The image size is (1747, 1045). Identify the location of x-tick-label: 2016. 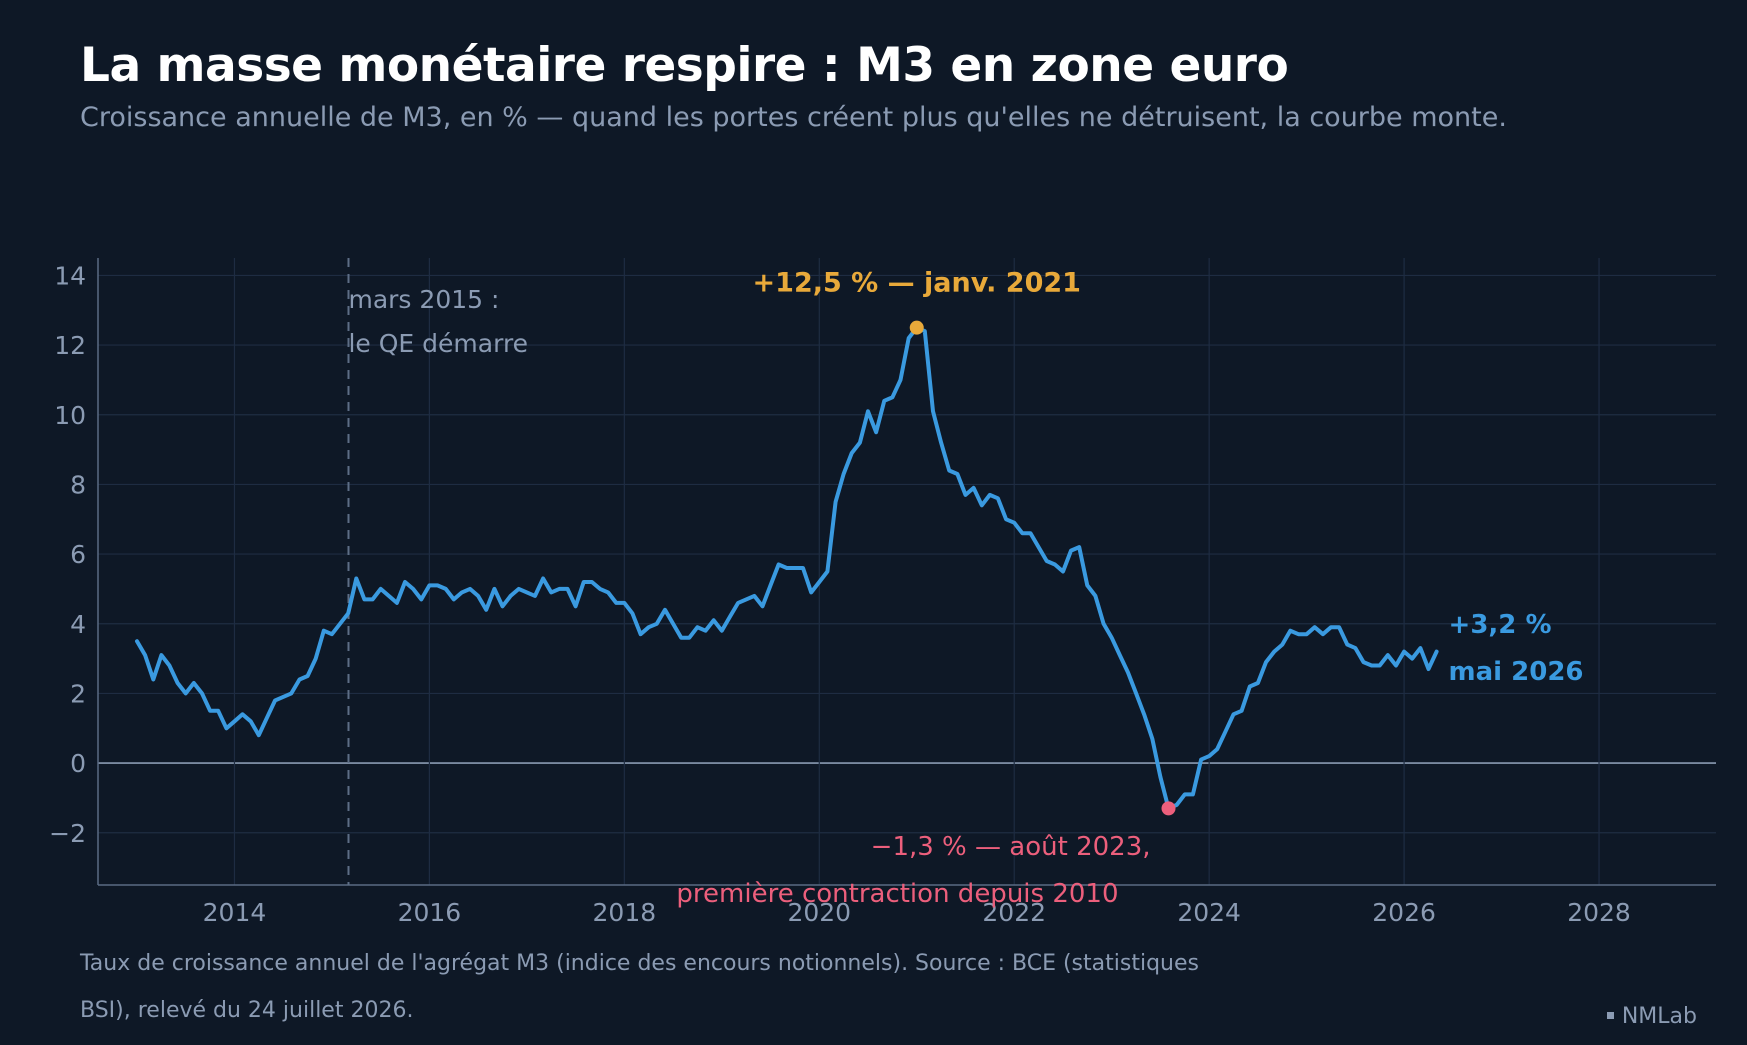
(430, 912).